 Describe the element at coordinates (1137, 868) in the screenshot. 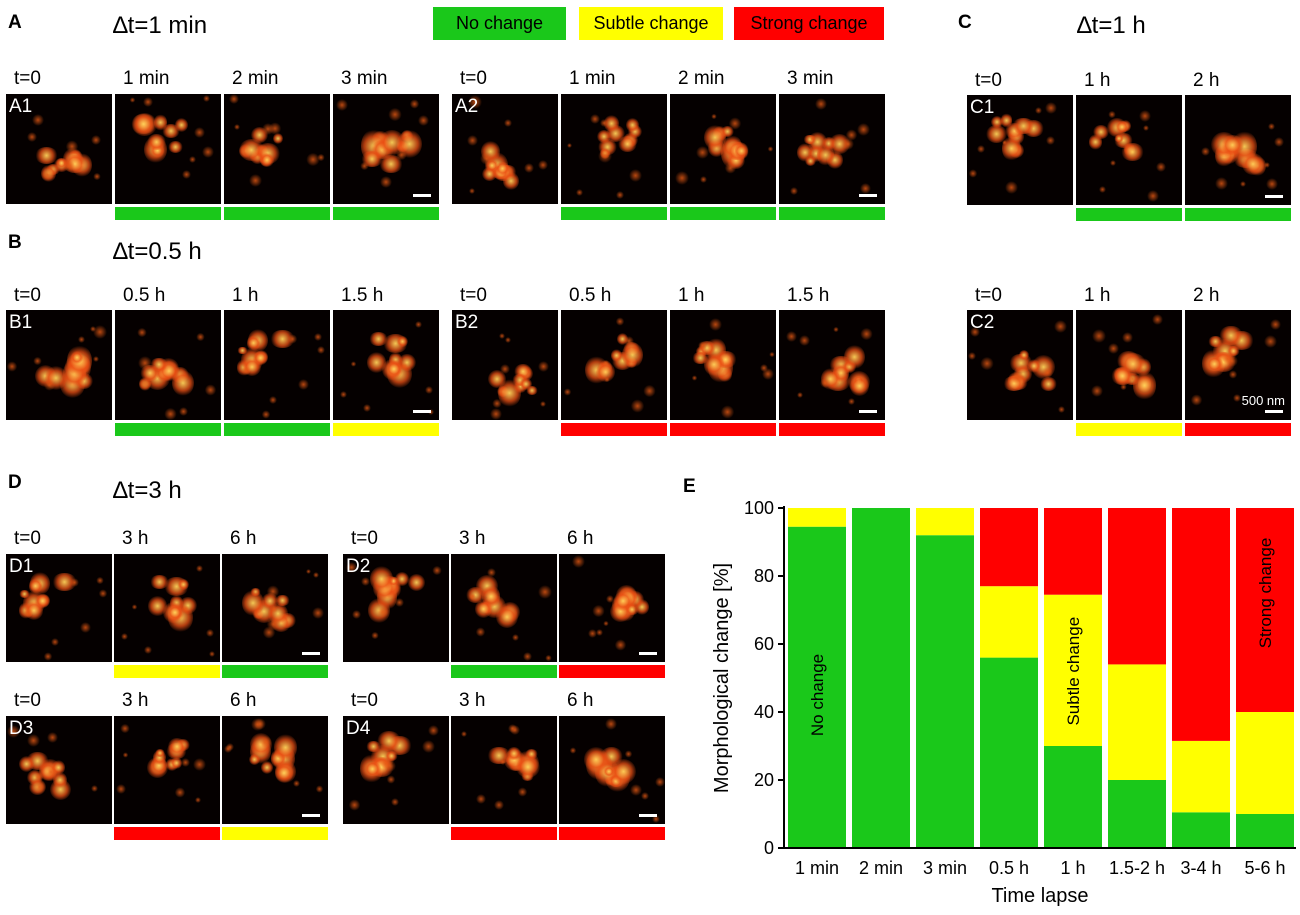

I see `x-tick-label: 1.5-2 h` at that location.